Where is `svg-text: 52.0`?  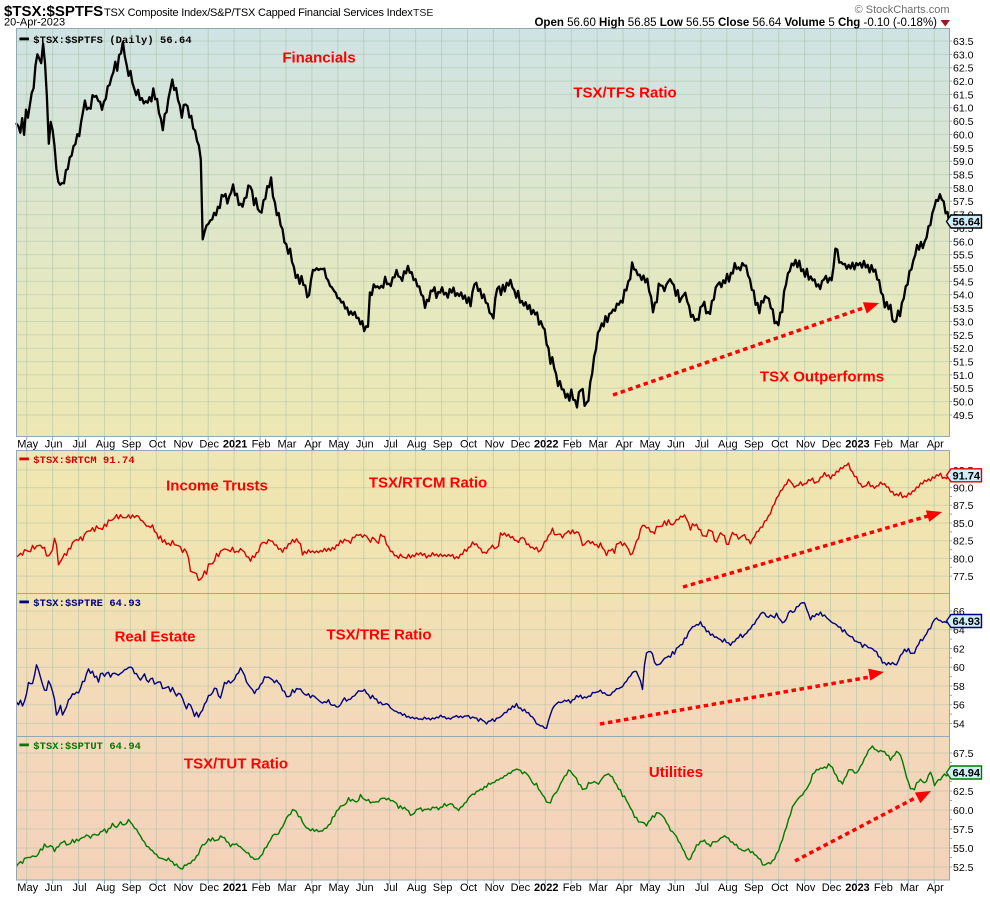 svg-text: 52.0 is located at coordinates (963, 349).